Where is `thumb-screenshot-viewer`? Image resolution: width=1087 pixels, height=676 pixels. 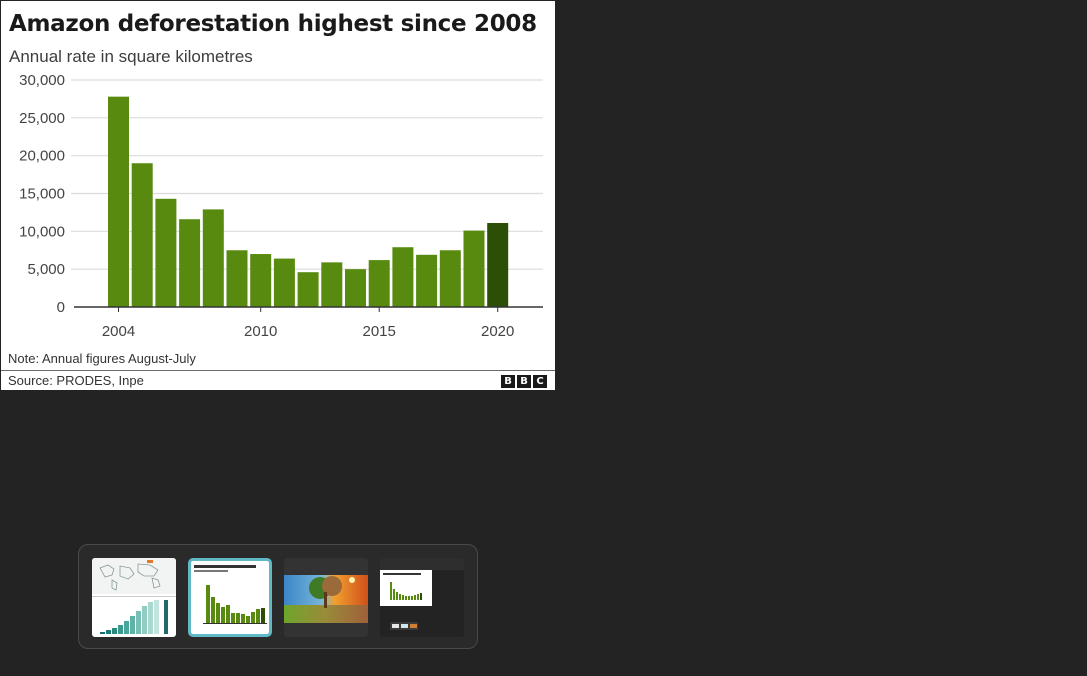 thumb-screenshot-viewer is located at coordinates (422, 597).